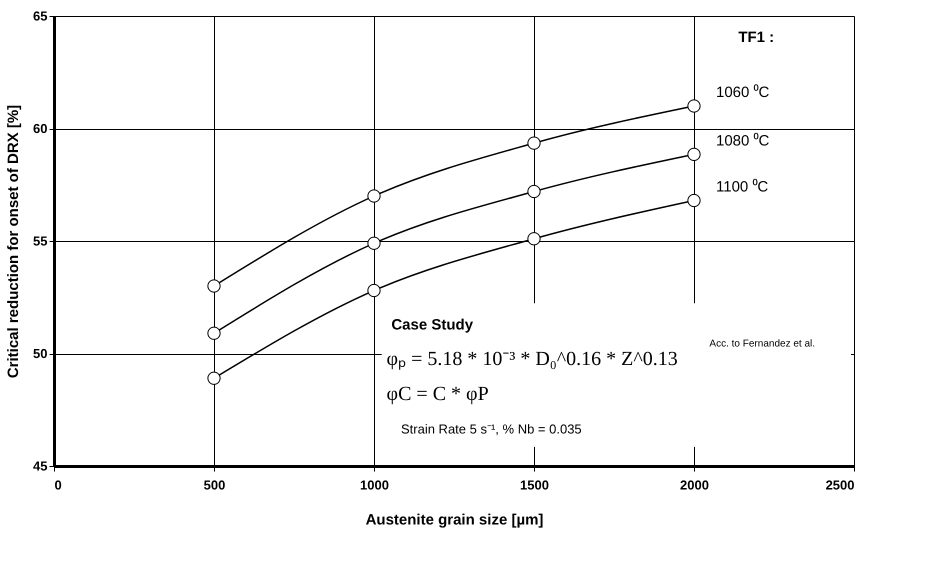 The height and width of the screenshot is (569, 952). I want to click on y-tick-label: 55, so click(40, 241).